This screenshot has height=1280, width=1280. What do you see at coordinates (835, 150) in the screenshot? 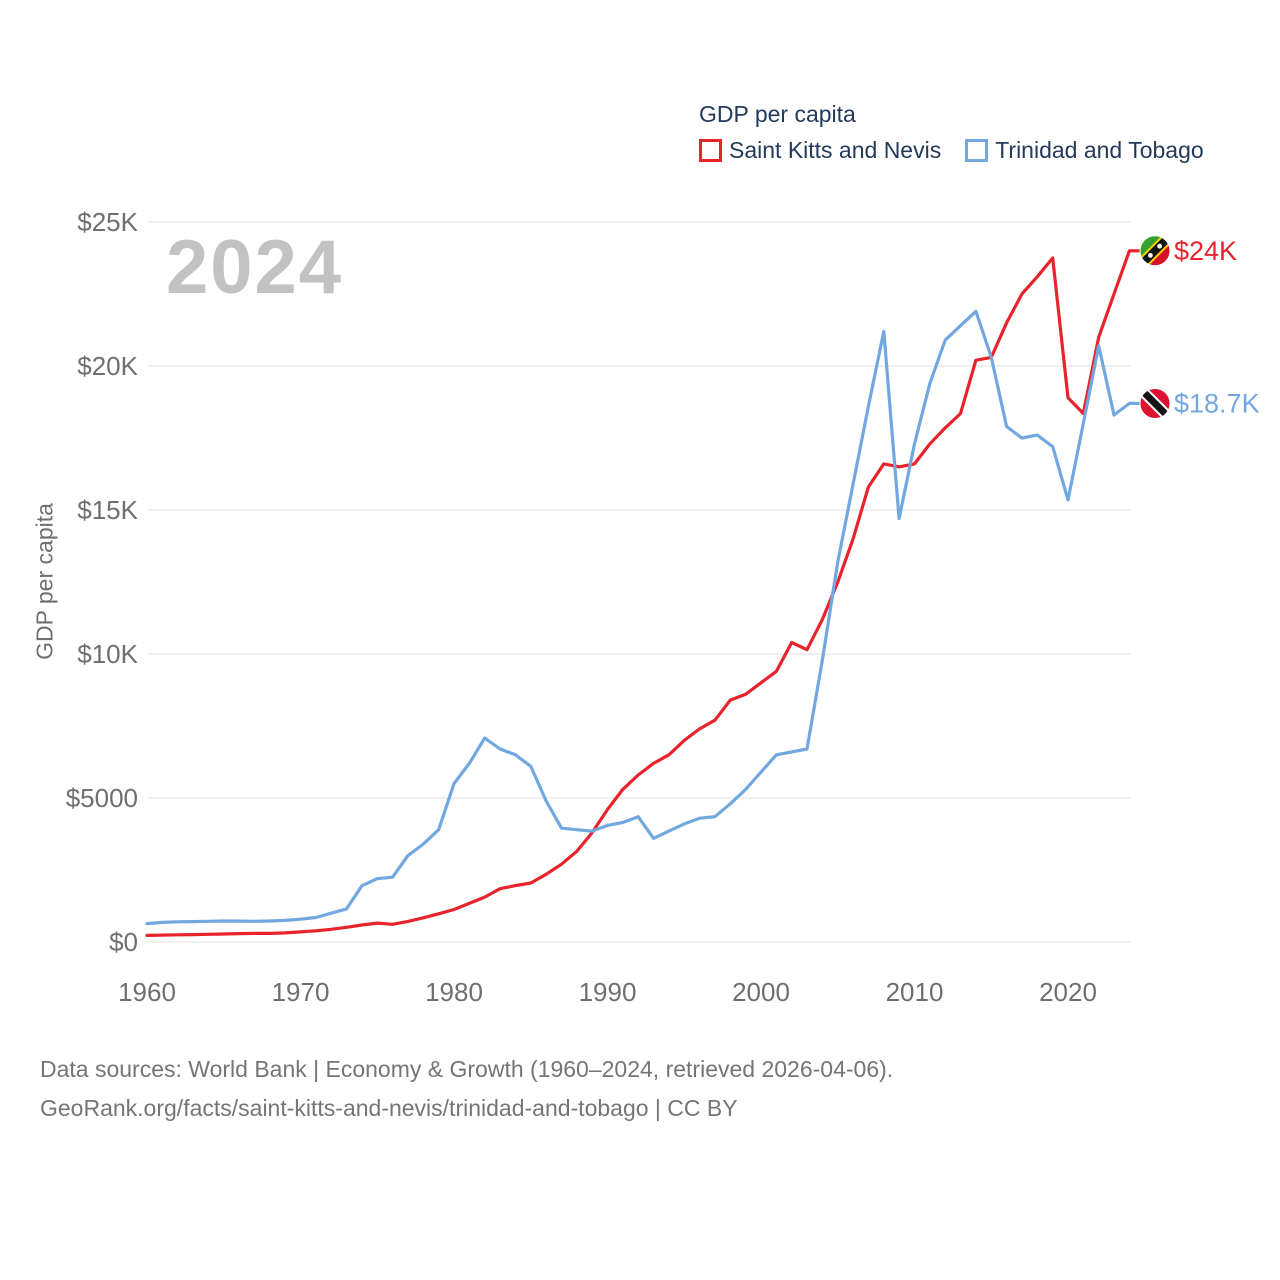
I see `legend-label: Saint Kitts and Nevis` at bounding box center [835, 150].